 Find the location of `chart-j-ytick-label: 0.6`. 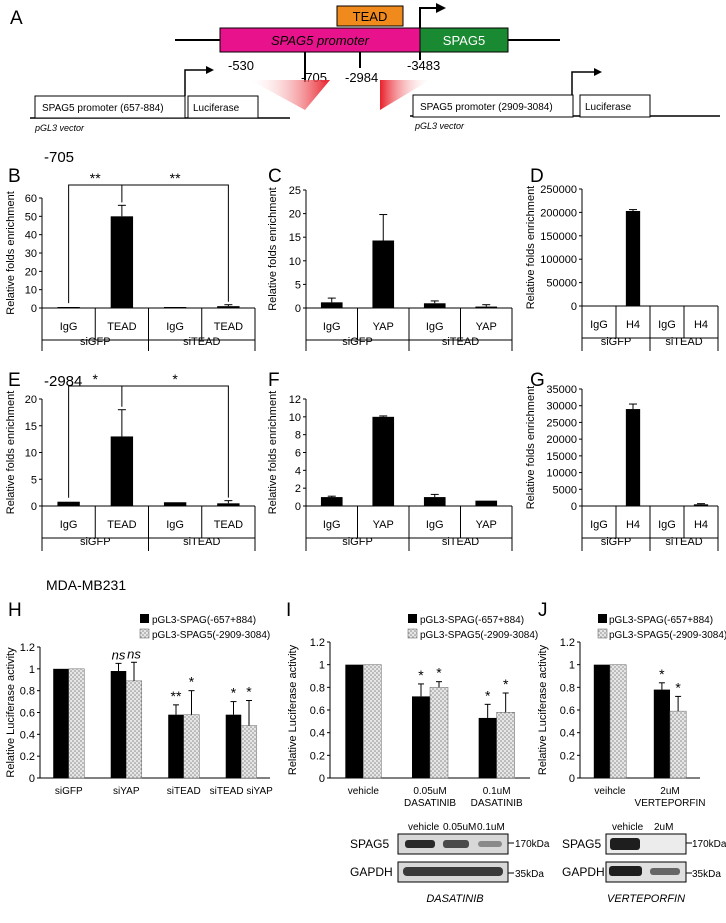

chart-j-ytick-label: 0.6 is located at coordinates (567, 711).